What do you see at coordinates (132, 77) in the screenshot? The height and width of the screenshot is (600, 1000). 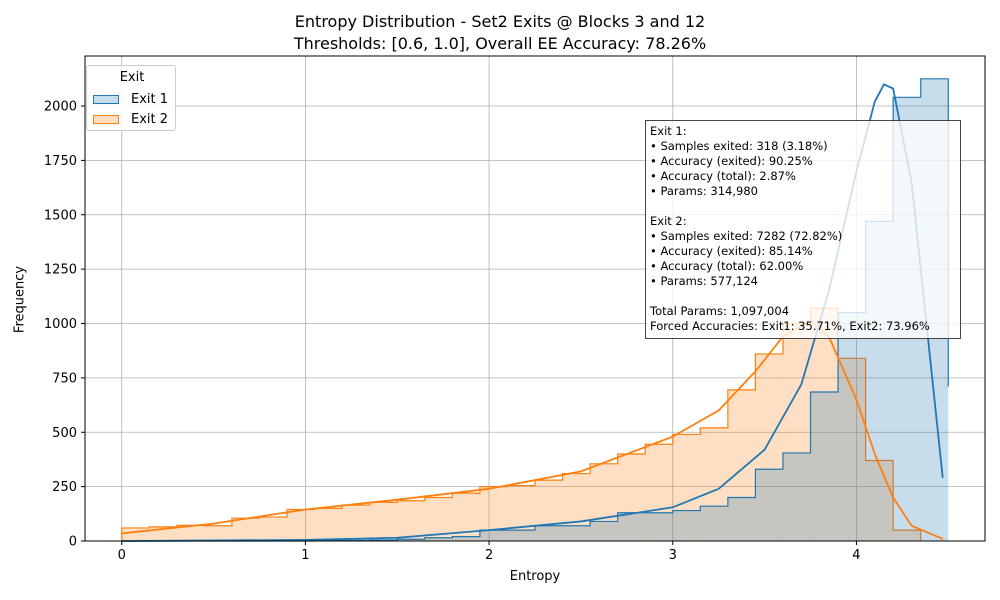 I see `legend-title: Exit` at bounding box center [132, 77].